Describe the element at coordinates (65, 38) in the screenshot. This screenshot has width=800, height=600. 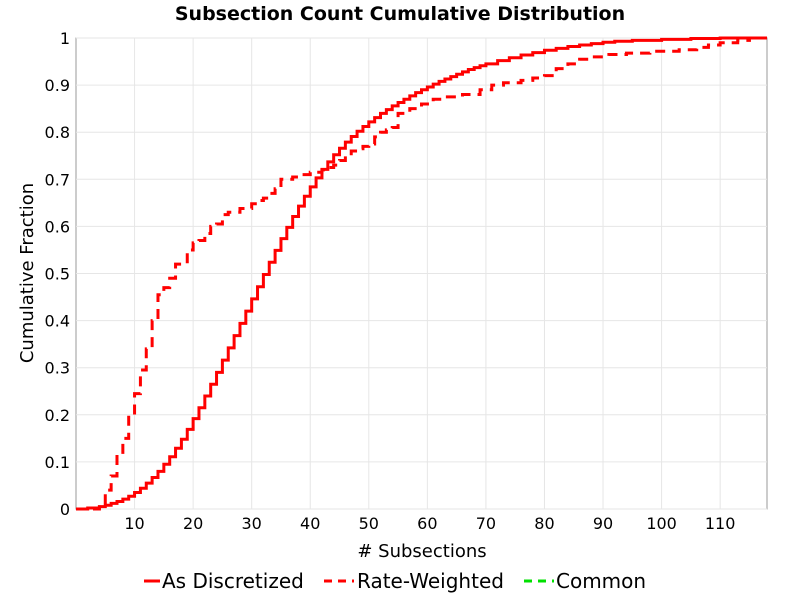
I see `y-tick-label: 1` at that location.